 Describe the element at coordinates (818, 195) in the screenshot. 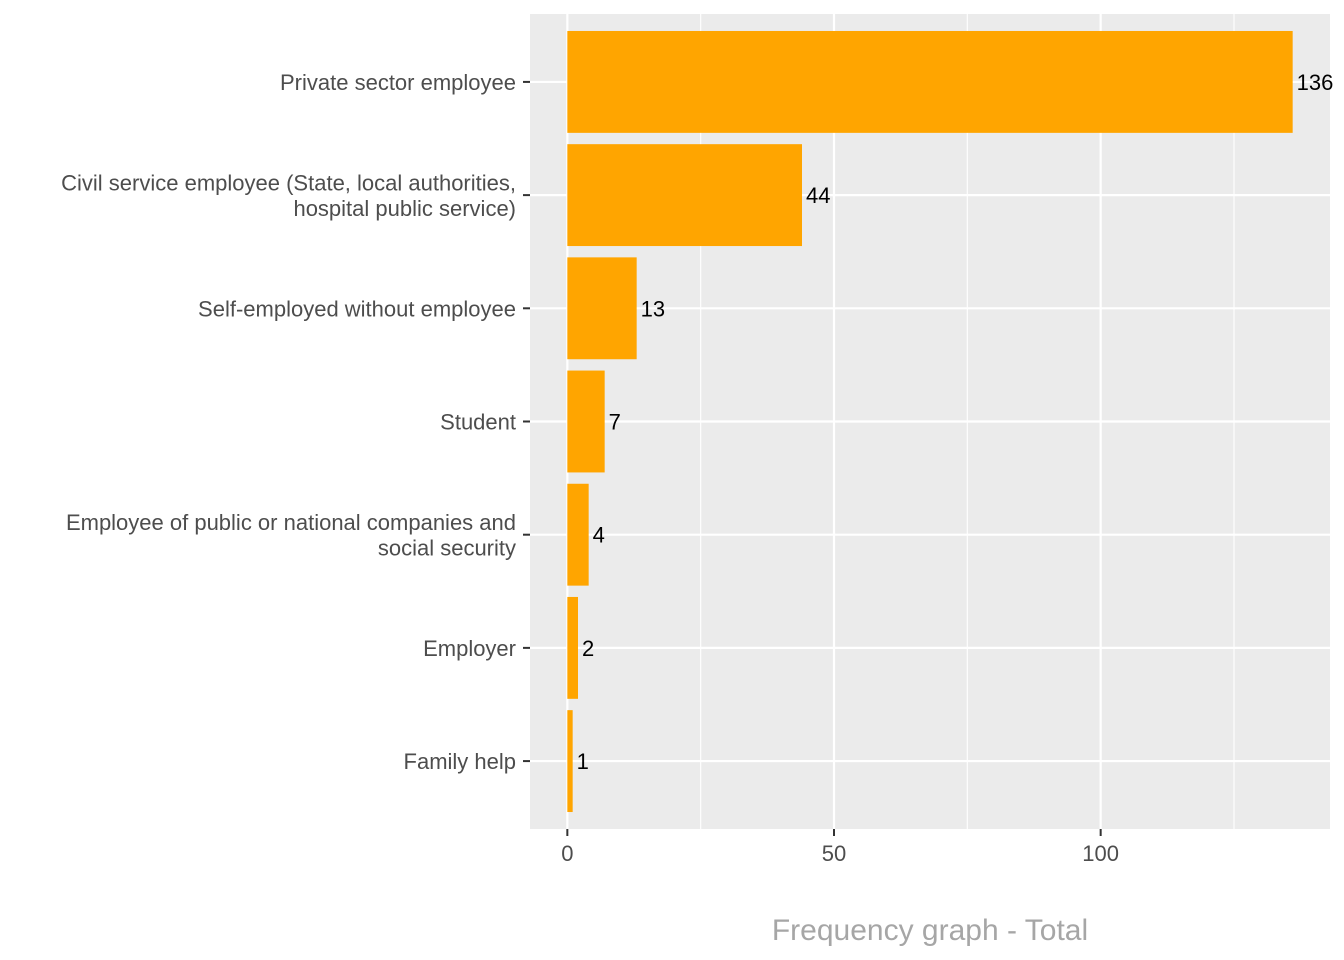

I see `data-label: 44` at that location.